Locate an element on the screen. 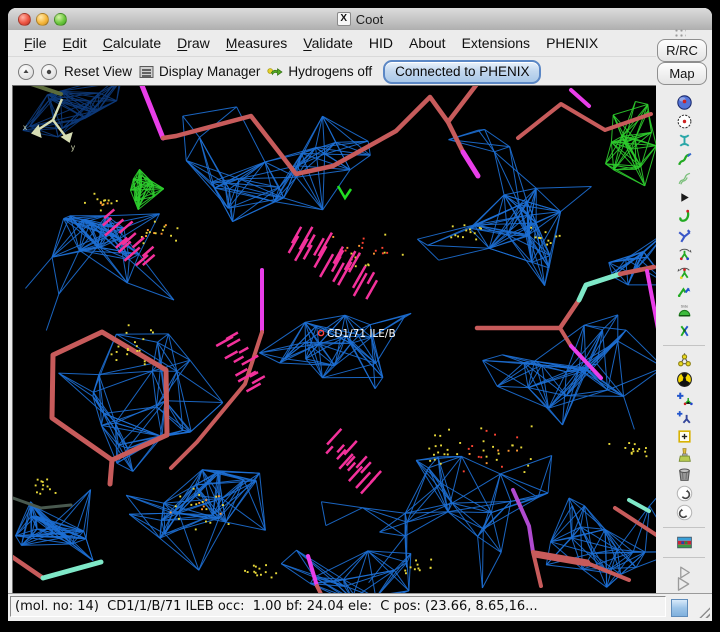 This screenshot has height=632, width=720. rotamer-rotate-alt-icon is located at coordinates (683, 273).